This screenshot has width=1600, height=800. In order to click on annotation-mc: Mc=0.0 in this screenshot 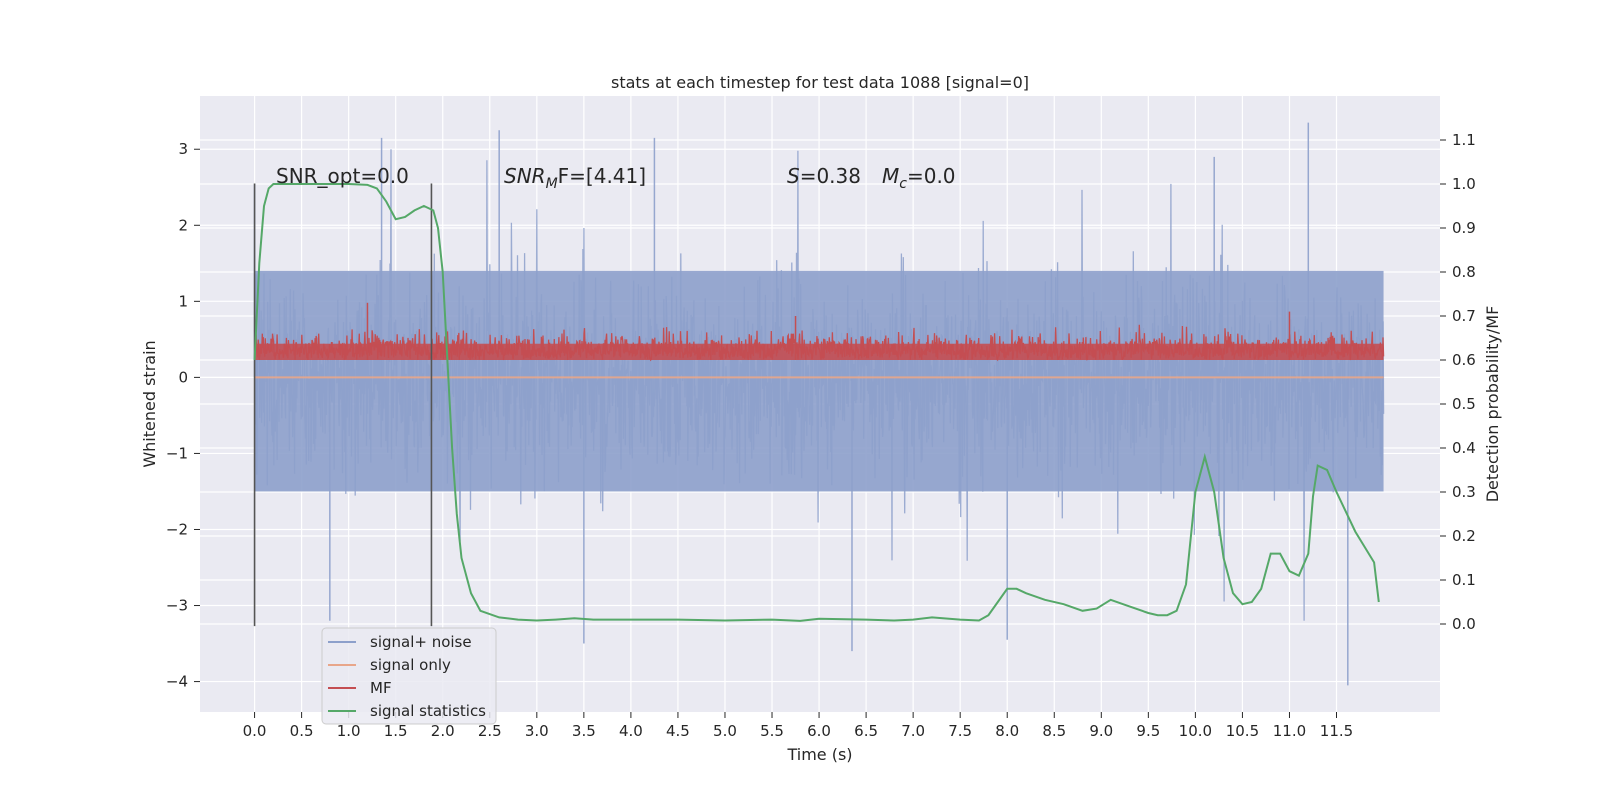, I will do `click(919, 178)`.